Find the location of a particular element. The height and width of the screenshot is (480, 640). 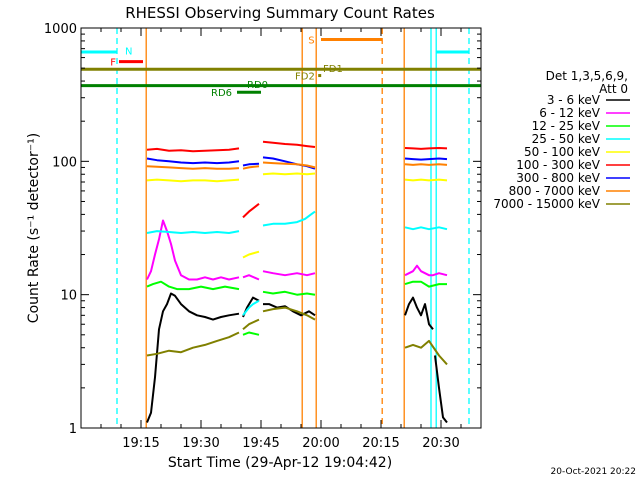

x-tick-label-2: 19:45 is located at coordinates (260, 443).